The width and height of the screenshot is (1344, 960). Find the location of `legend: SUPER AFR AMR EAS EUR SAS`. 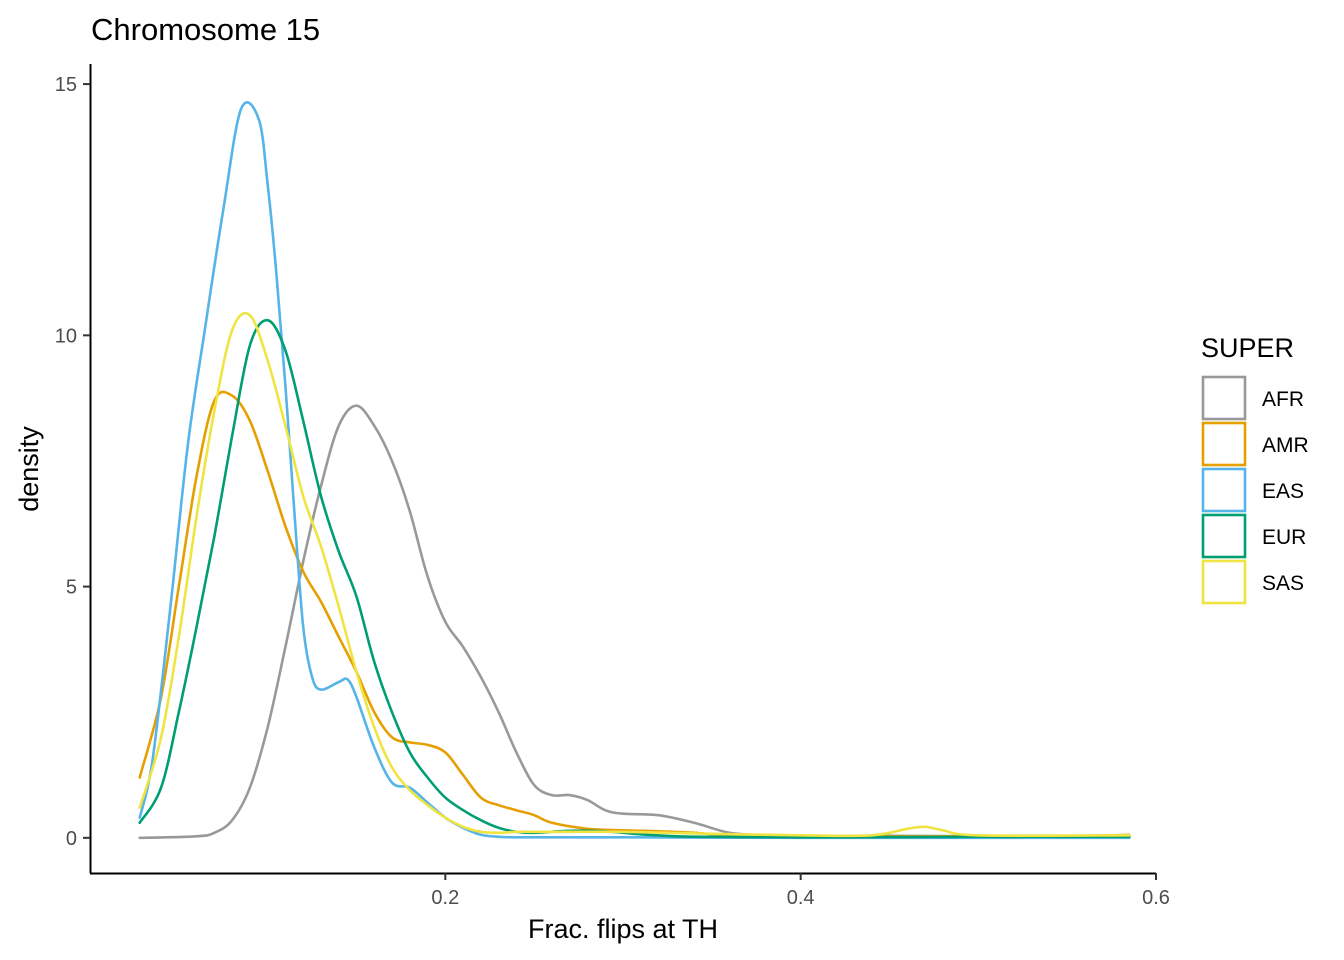

legend: SUPER AFR AMR EAS EUR SAS is located at coordinates (1255, 469).